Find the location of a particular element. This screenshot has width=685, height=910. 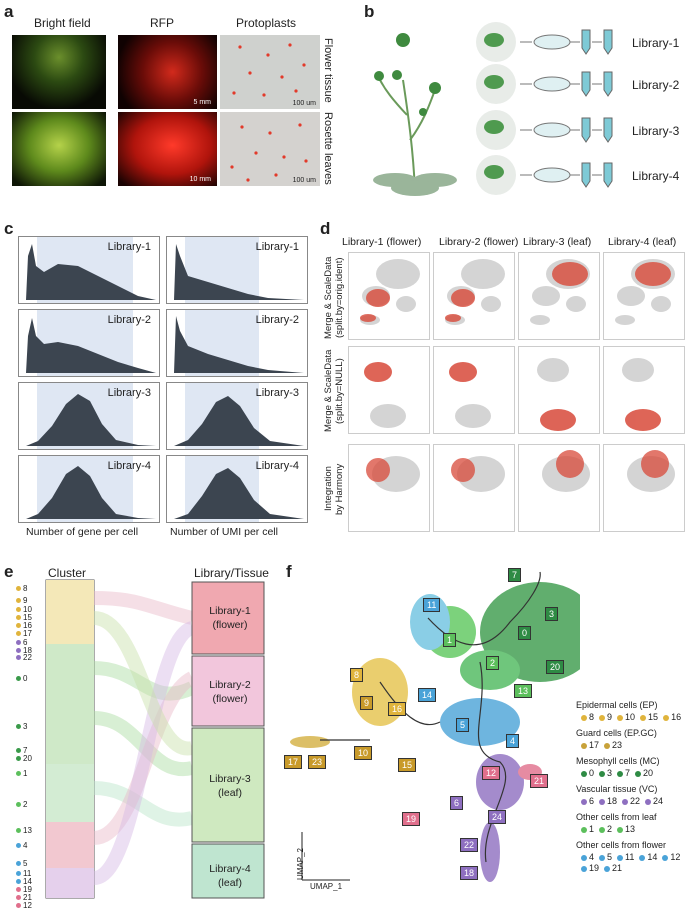

legend-cluster-id: 15 is located at coordinates (653, 717).